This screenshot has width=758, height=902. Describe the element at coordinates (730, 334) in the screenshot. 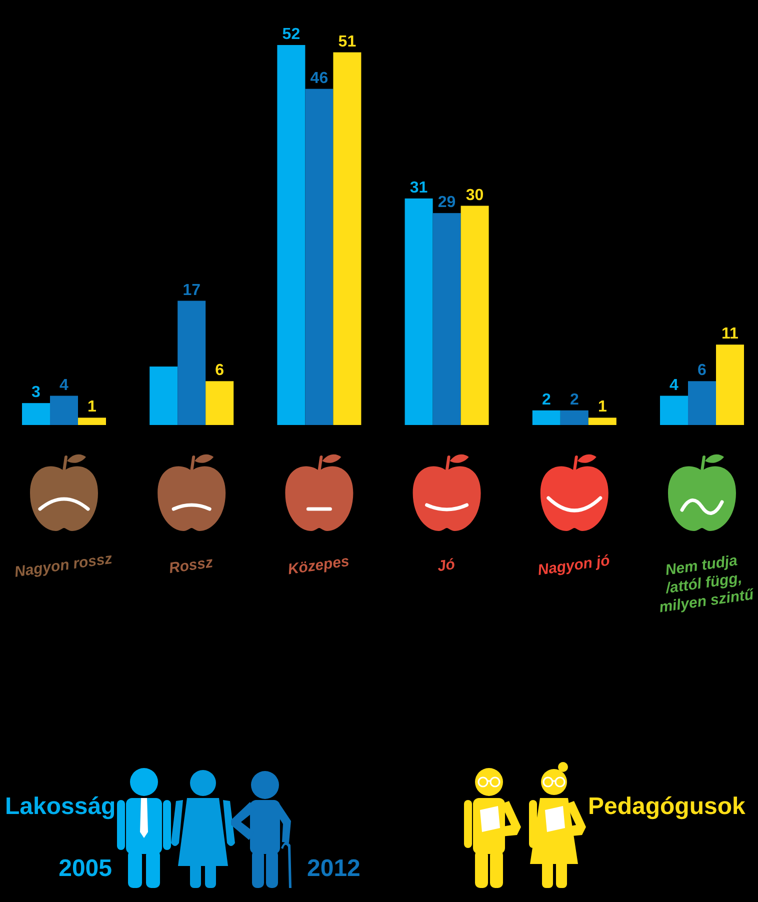

I see `data-label: 11` at that location.